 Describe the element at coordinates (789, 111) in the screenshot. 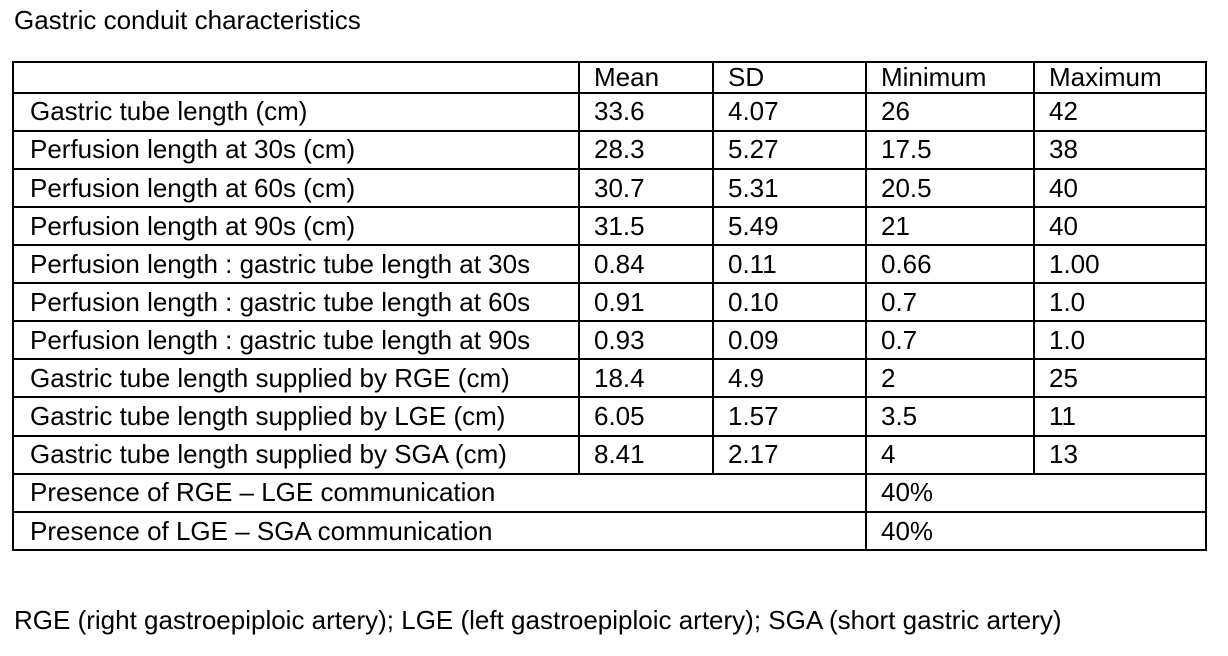

I see `cell-sd: 4.07` at that location.